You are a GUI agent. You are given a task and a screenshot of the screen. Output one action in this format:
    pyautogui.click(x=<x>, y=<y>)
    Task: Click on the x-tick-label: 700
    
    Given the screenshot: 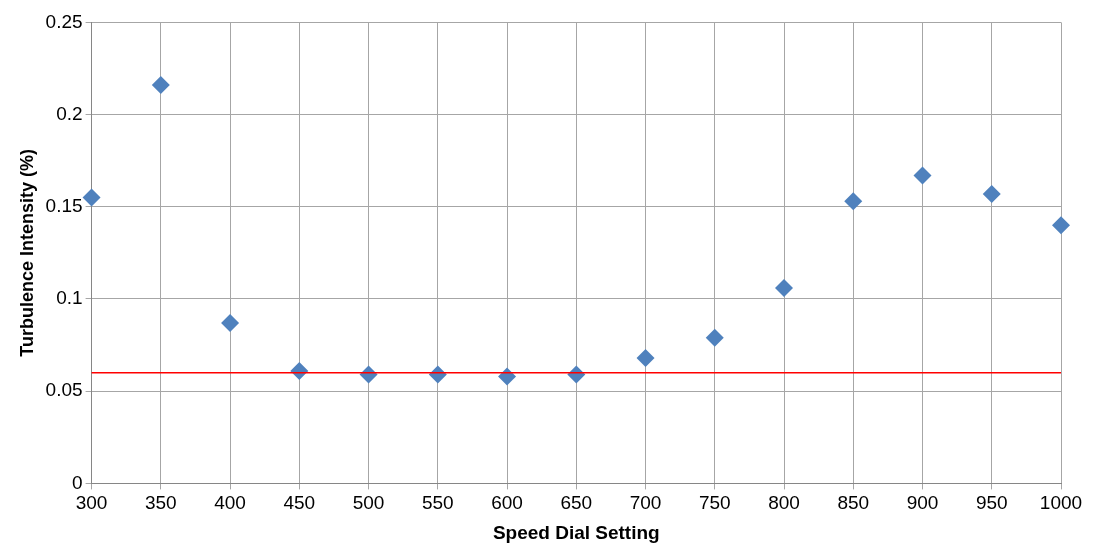 What is the action you would take?
    pyautogui.click(x=645, y=503)
    